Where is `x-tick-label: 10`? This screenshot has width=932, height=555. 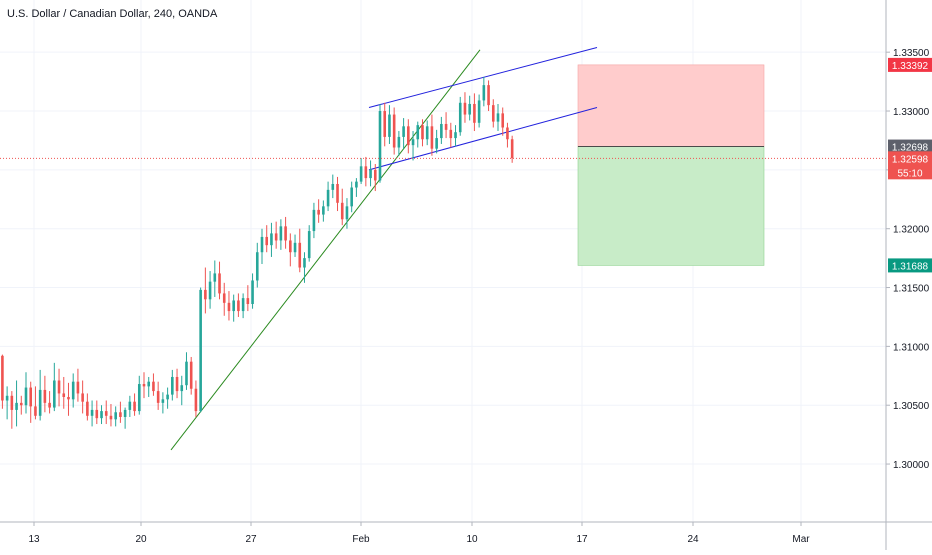 x-tick-label: 10 is located at coordinates (472, 539).